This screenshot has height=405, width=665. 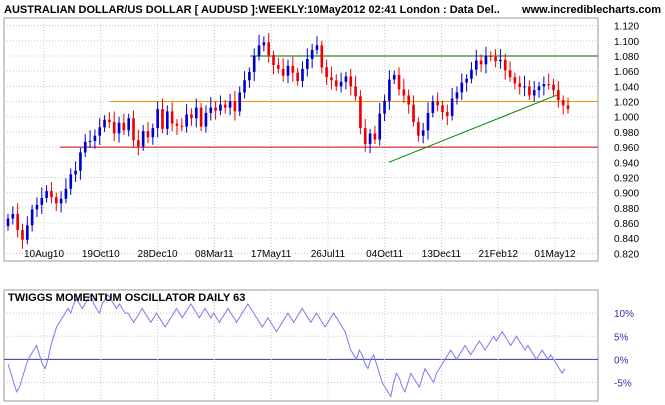 What do you see at coordinates (442, 254) in the screenshot?
I see `price-x-tick-label: 13Dec11` at bounding box center [442, 254].